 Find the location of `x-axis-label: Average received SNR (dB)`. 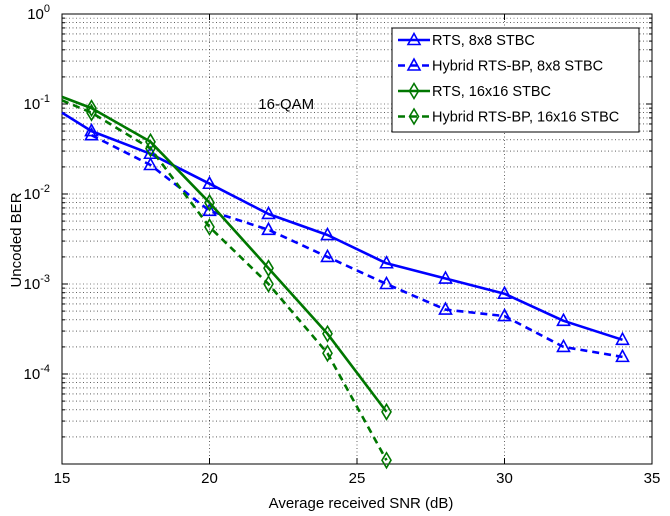

x-axis-label: Average received SNR (dB) is located at coordinates (361, 503).